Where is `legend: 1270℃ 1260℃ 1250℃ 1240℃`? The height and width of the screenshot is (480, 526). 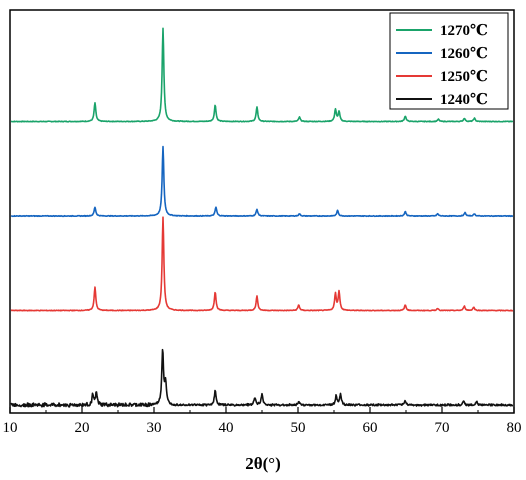
legend: 1270℃ 1260℃ 1250℃ 1240℃ is located at coordinates (449, 61).